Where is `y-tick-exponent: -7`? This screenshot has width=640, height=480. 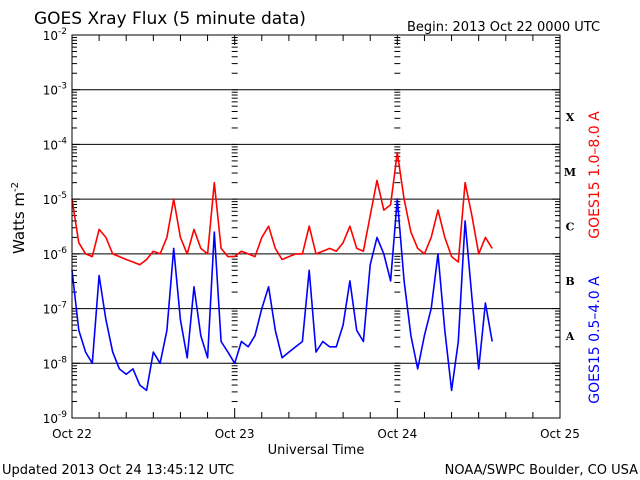
y-tick-exponent: -7 is located at coordinates (62, 306).